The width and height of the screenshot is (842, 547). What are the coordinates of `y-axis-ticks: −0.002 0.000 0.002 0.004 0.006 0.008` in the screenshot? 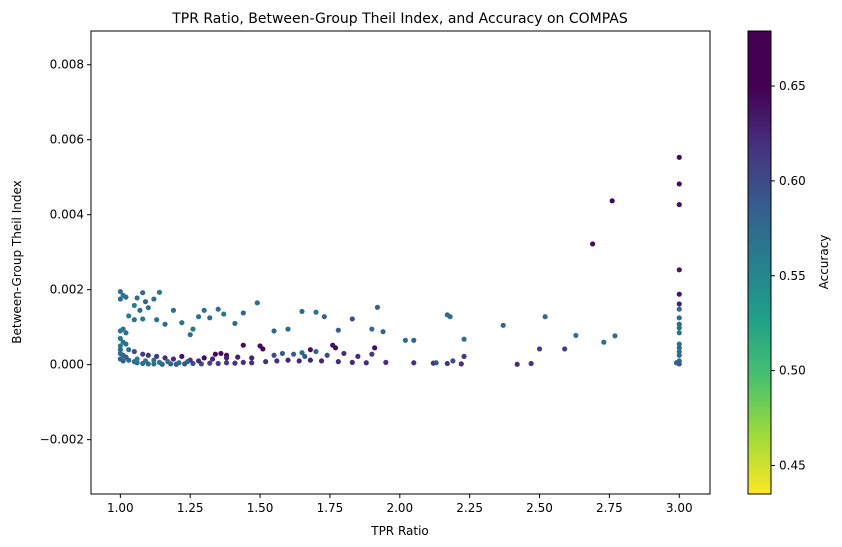 It's located at (65, 252).